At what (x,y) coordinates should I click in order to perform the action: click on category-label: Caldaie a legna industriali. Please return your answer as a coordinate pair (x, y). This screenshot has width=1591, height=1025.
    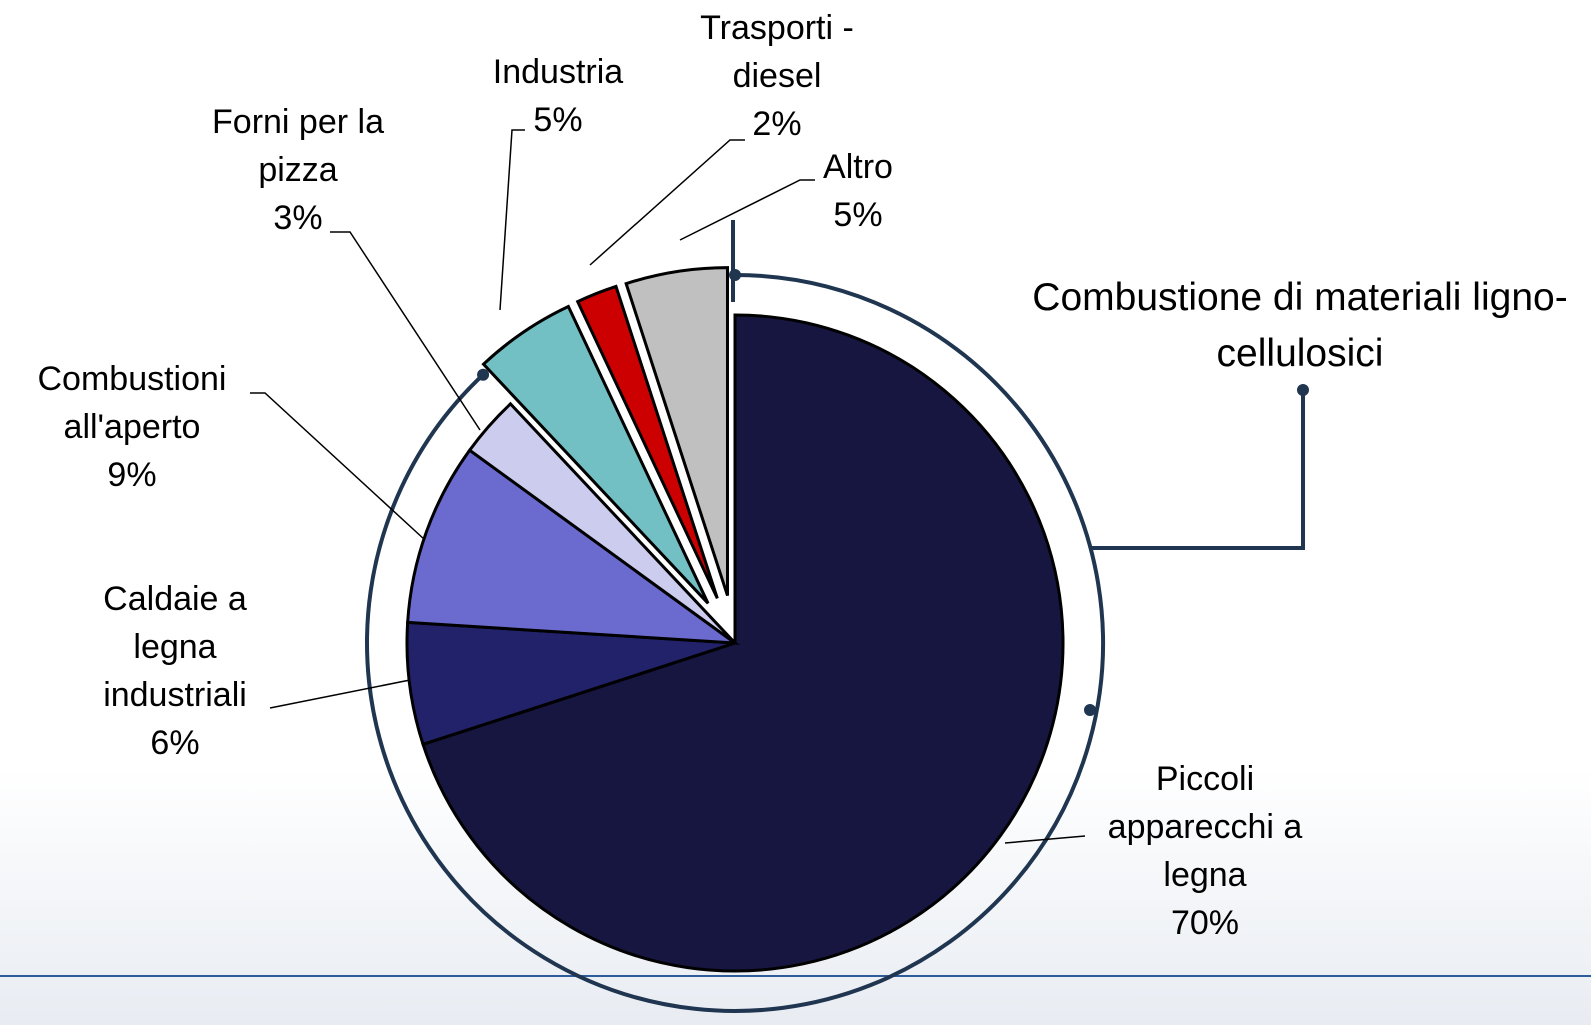
    Looking at the image, I should click on (175, 647).